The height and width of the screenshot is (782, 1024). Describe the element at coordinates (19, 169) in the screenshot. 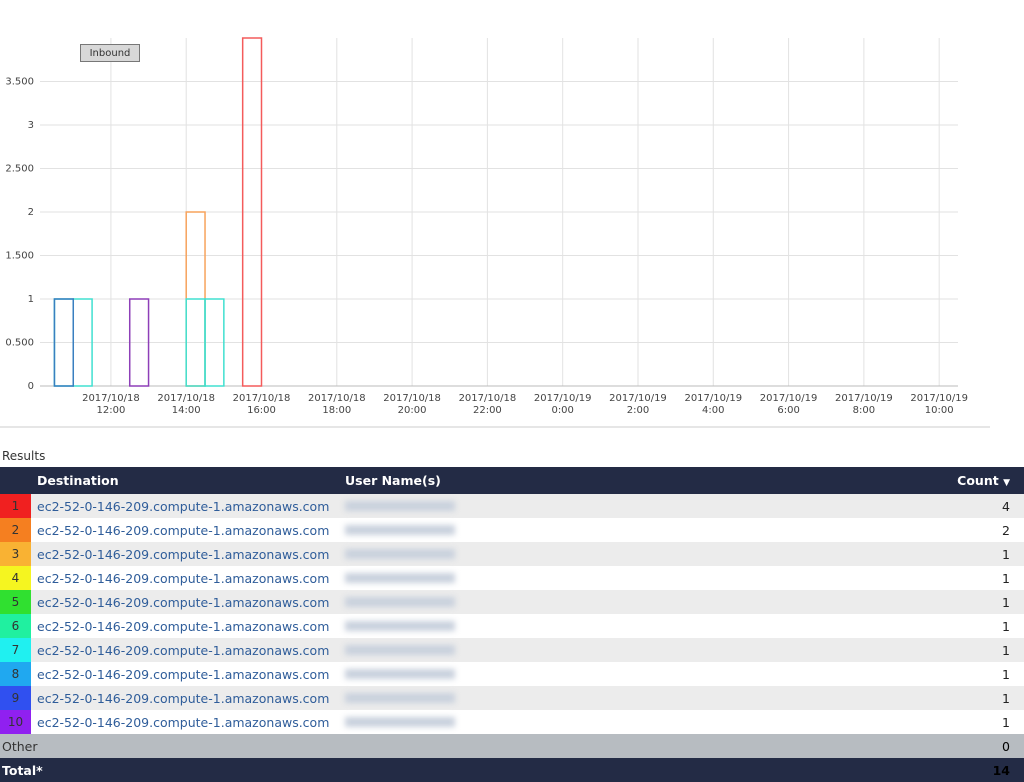

I see `y-tick-label: 2.500` at that location.